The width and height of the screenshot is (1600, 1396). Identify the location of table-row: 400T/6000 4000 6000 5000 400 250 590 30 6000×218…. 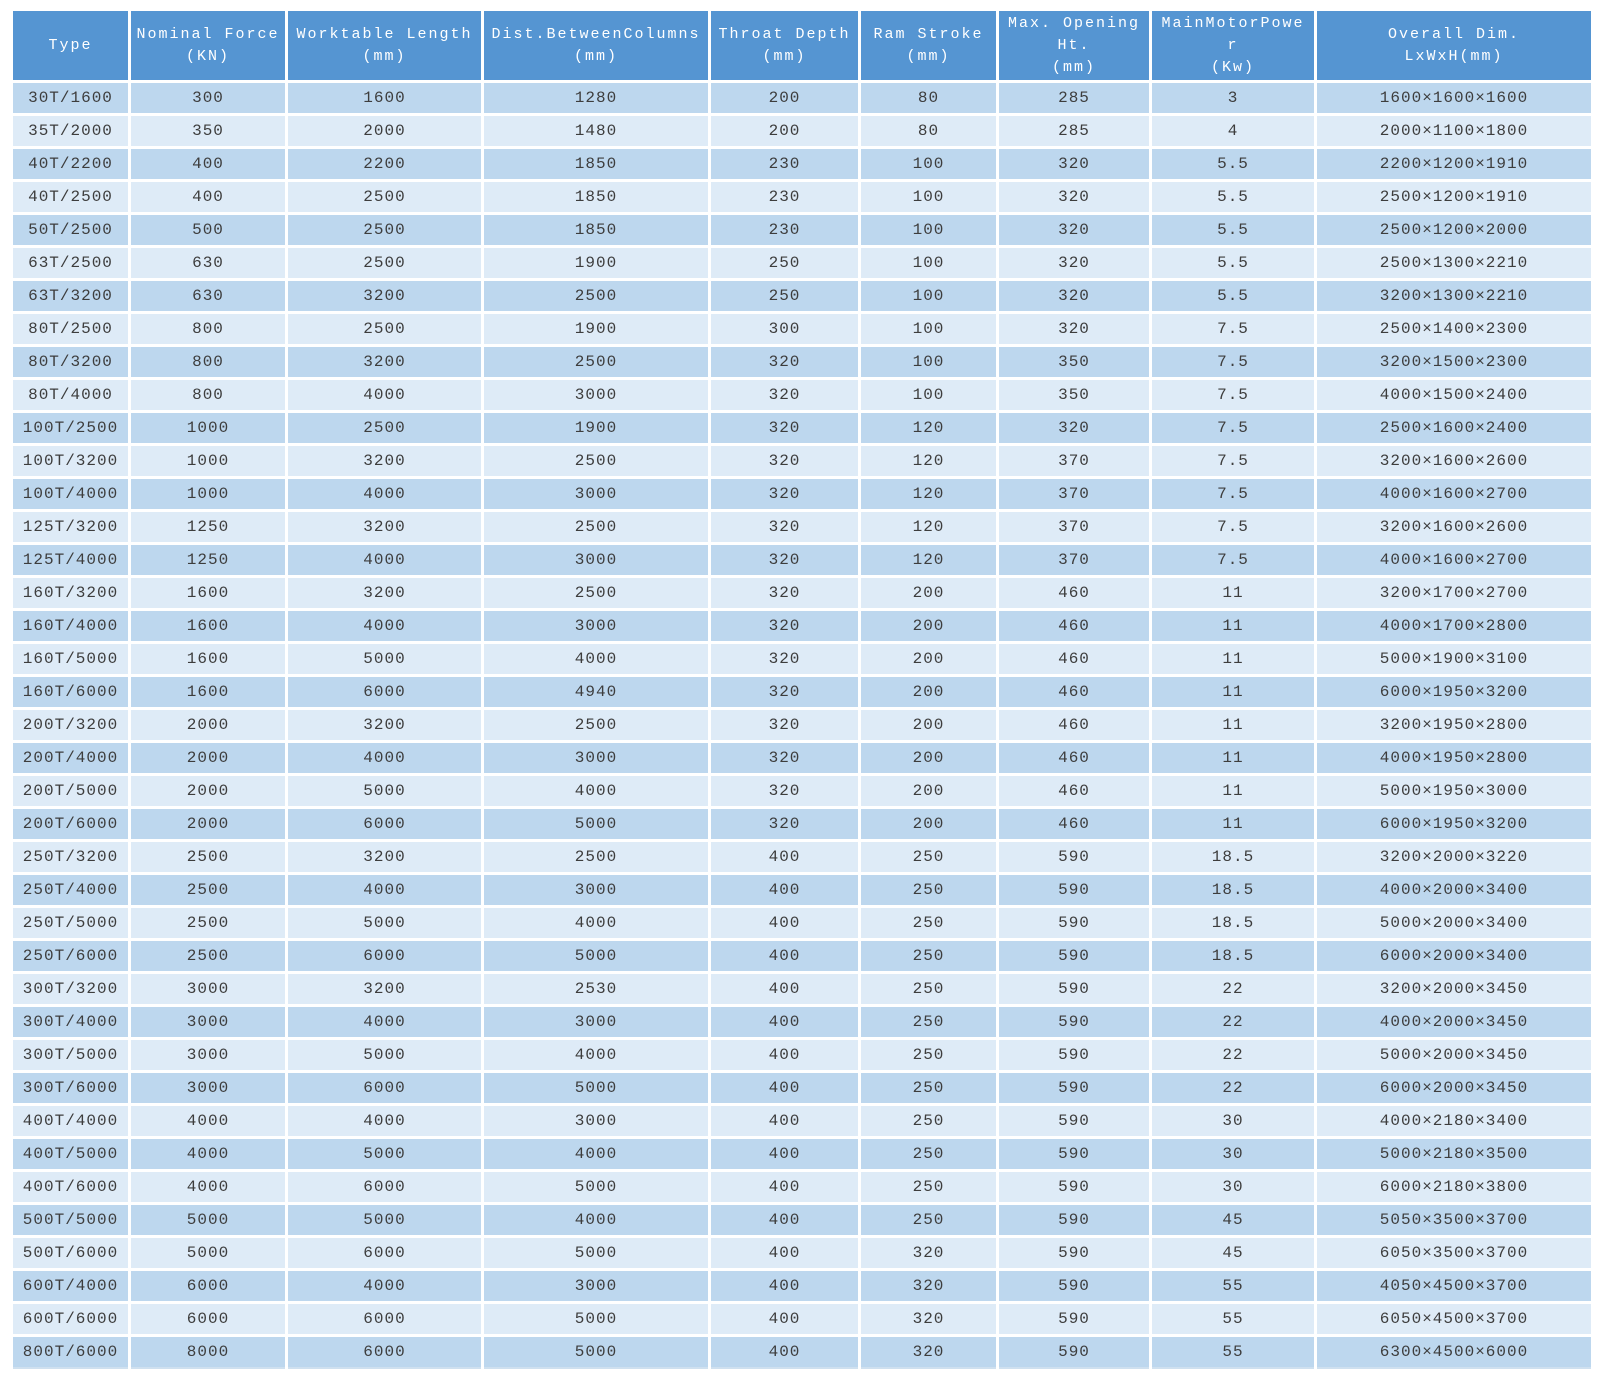
(802, 1187).